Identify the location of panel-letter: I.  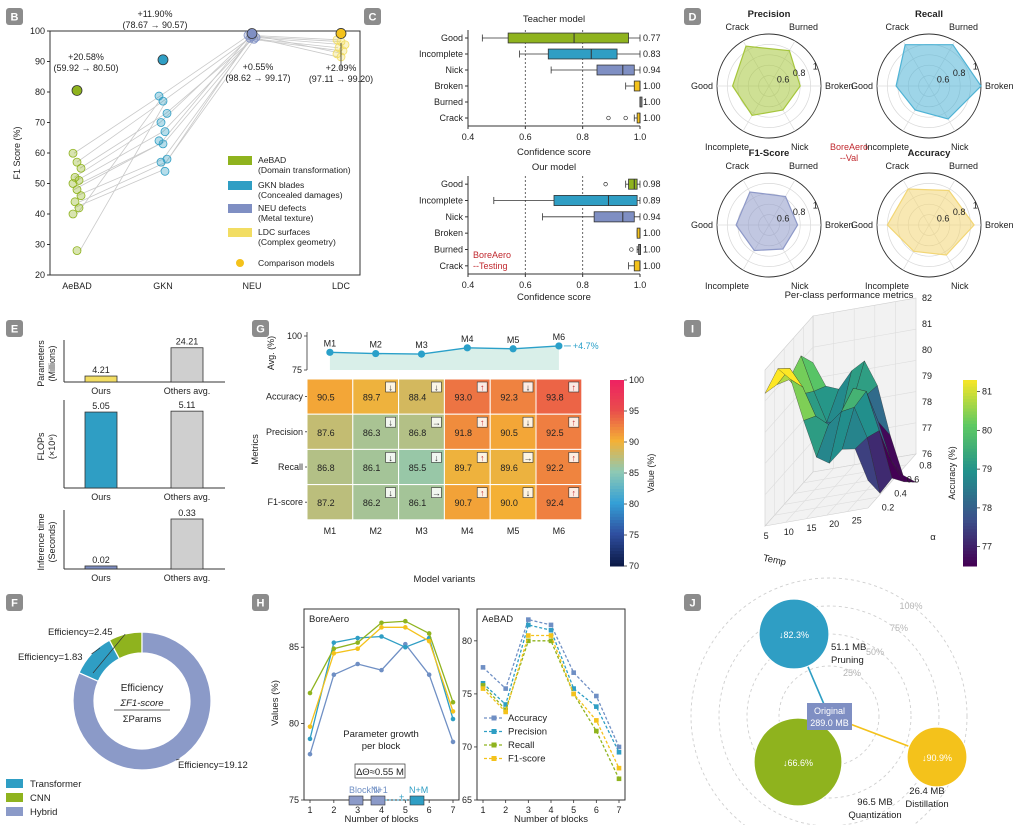
(692, 330).